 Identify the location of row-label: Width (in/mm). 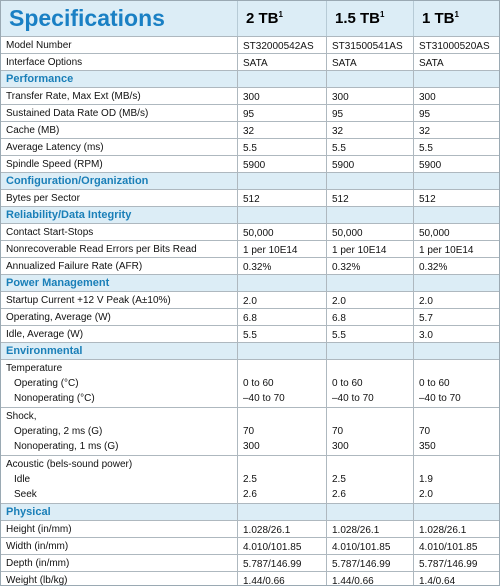
(119, 546).